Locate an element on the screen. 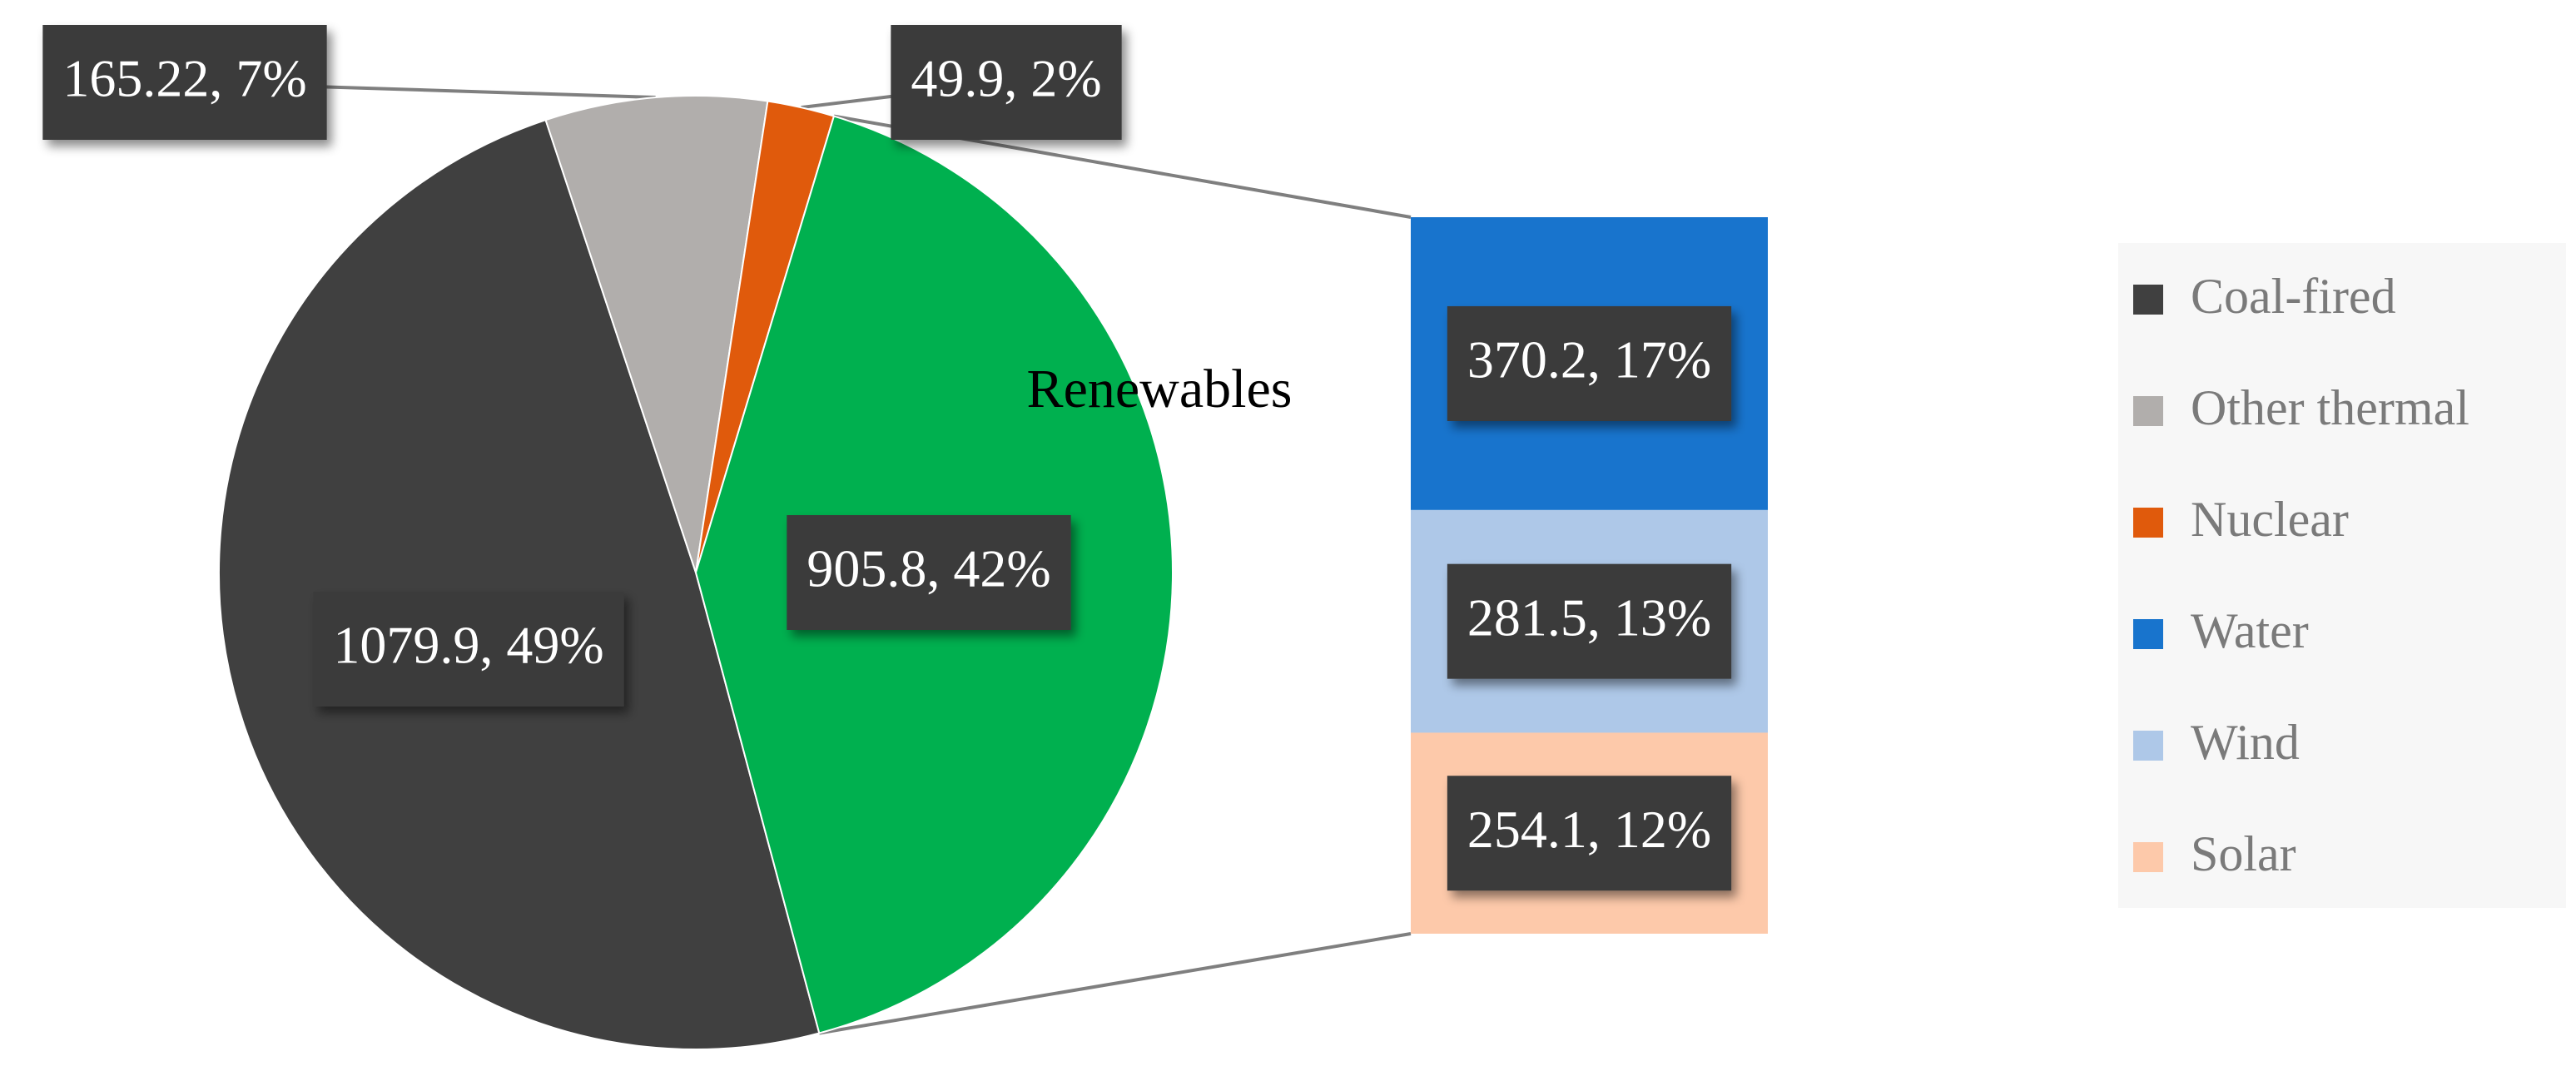 The image size is (2576, 1081). legend-label: Solar is located at coordinates (2243, 854).